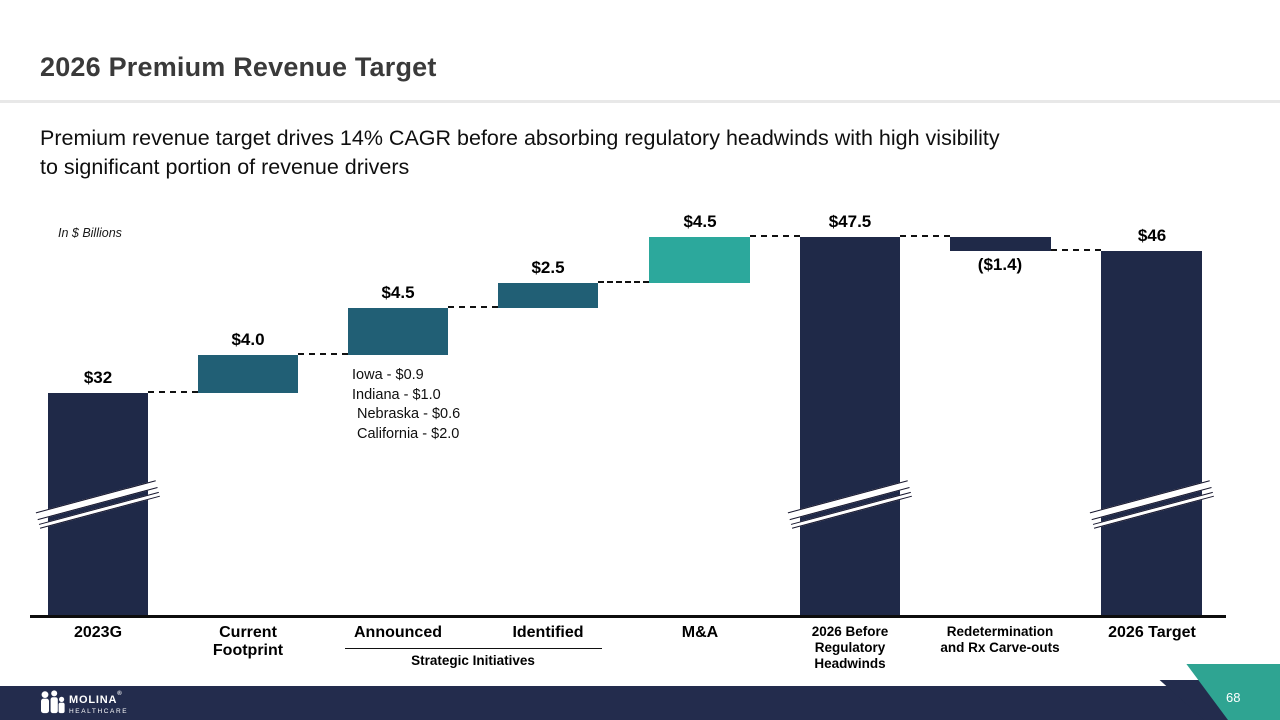 This screenshot has height=720, width=1280. What do you see at coordinates (388, 375) in the screenshot?
I see `annotation-line: Iowa - $0.9` at bounding box center [388, 375].